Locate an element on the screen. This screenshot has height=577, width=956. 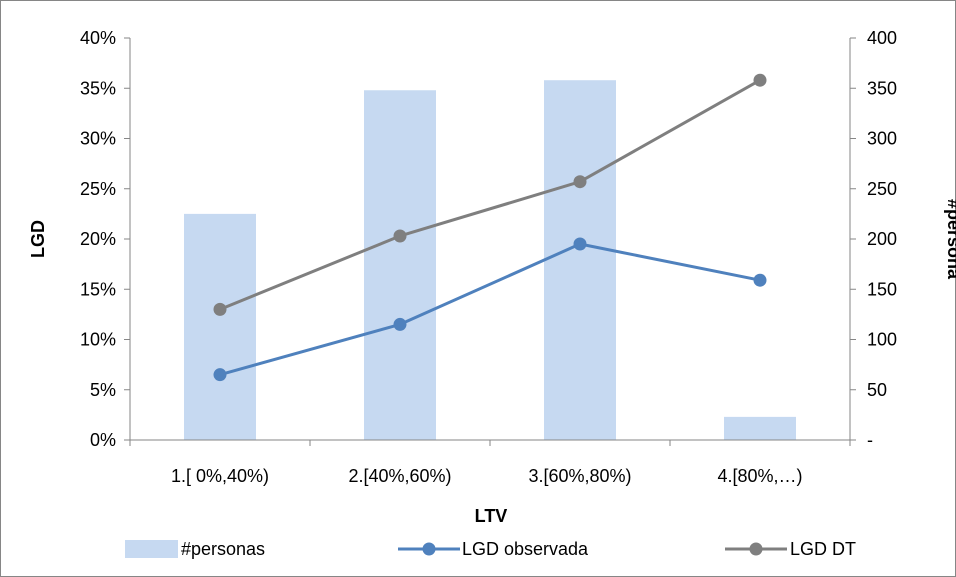
right-axis-tick-label: 50 is located at coordinates (877, 390).